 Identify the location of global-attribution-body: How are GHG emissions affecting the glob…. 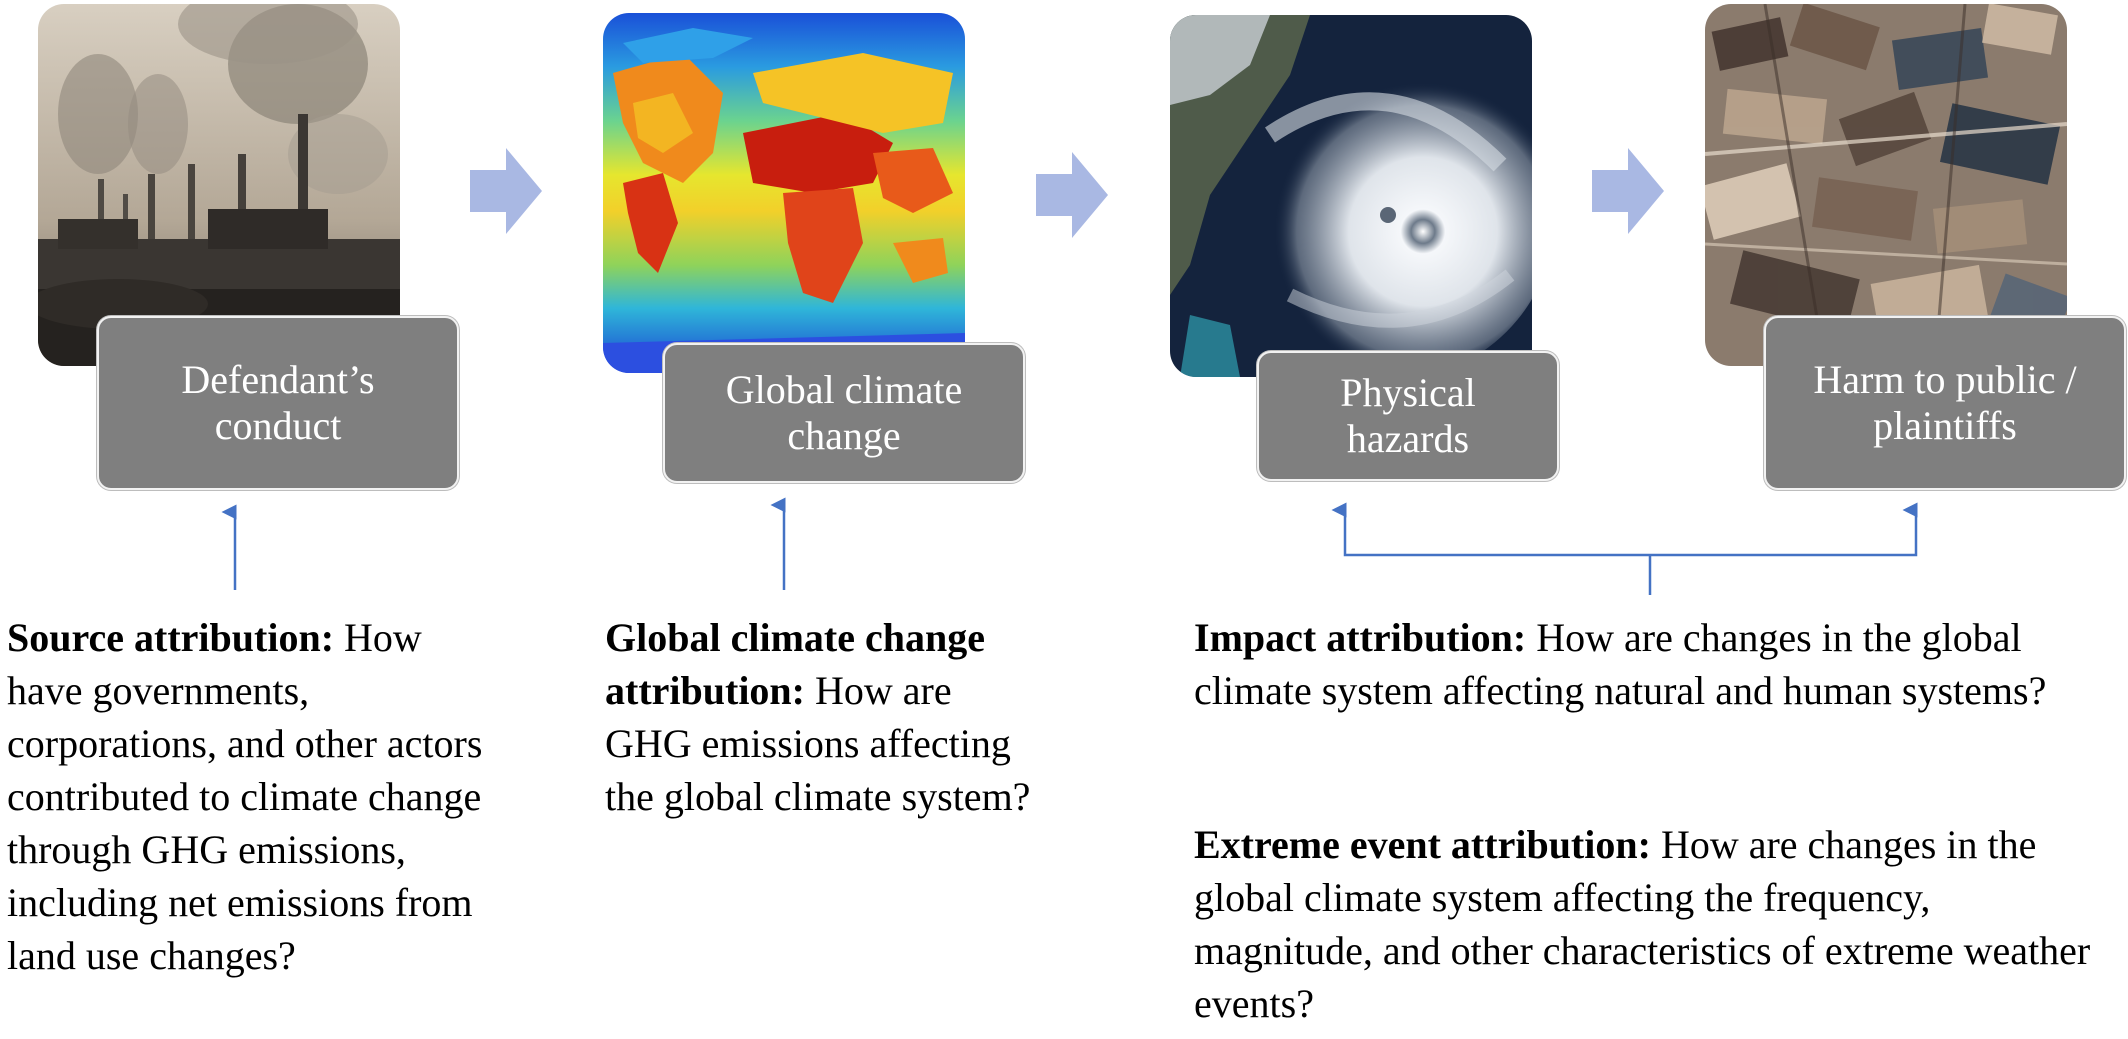
(818, 743).